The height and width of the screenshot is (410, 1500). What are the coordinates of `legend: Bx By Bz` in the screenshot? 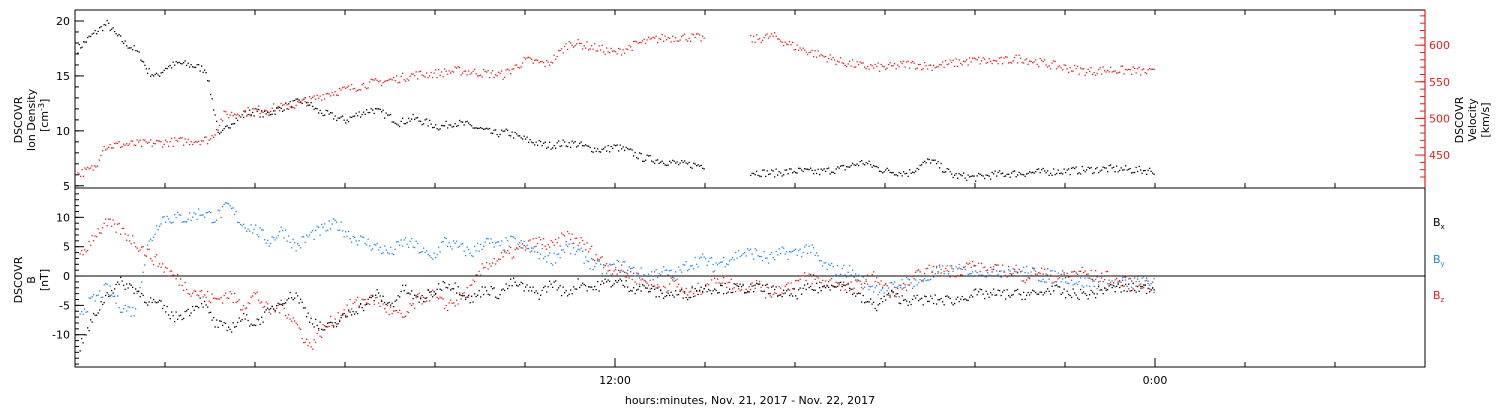 It's located at (1439, 260).